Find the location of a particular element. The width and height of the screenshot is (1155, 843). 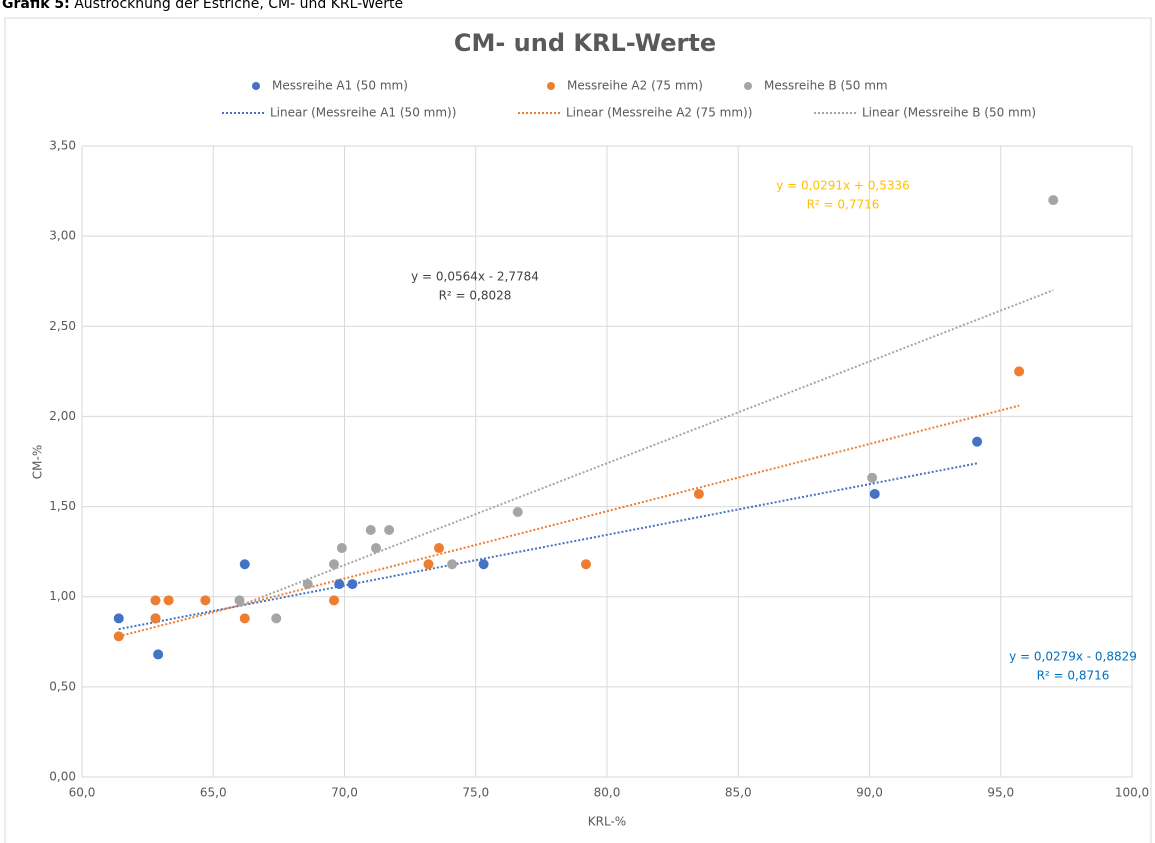

x-tick-label: 95,0 is located at coordinates (1000, 793).